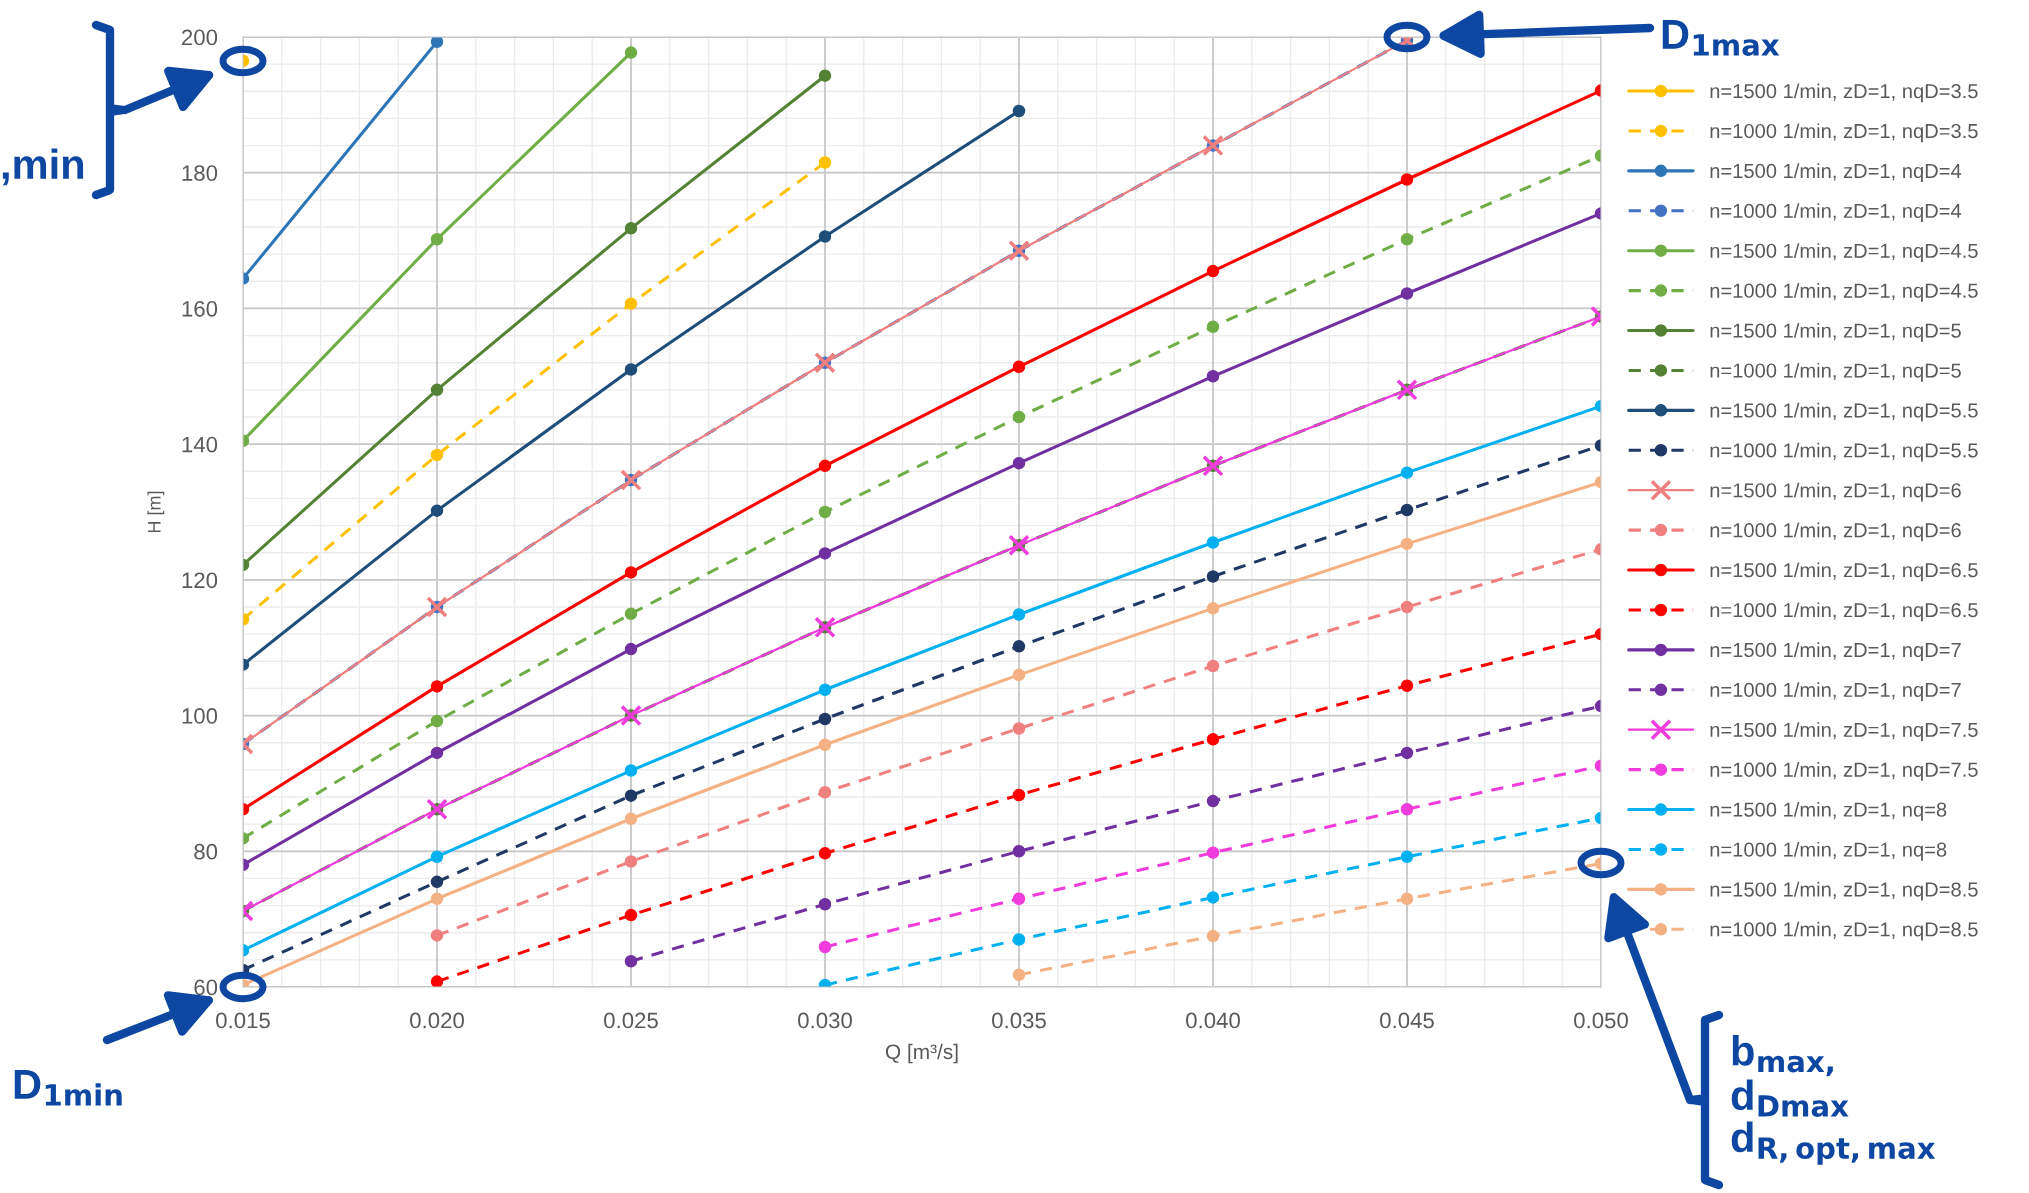 This screenshot has height=1193, width=2029. I want to click on legend-label: n=1500 1/min, zD=1, nqD=7.5, so click(1844, 731).